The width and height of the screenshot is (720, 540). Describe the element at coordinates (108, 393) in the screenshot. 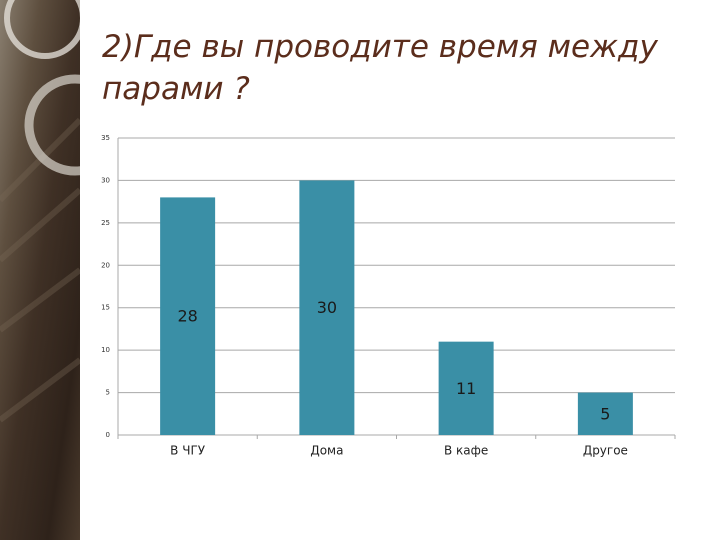

I see `y-tick-label: 5` at that location.